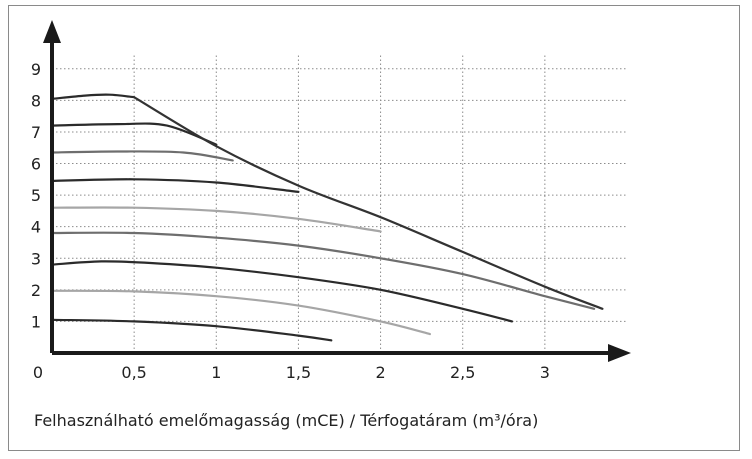 The height and width of the screenshot is (459, 752). What do you see at coordinates (545, 372) in the screenshot?
I see `x-tick-label: 3` at bounding box center [545, 372].